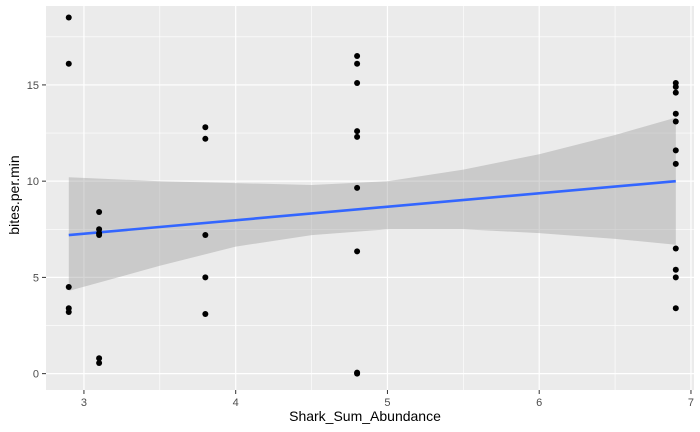  Describe the element at coordinates (14, 194) in the screenshot. I see `y-axis-title: bites.per.min` at that location.